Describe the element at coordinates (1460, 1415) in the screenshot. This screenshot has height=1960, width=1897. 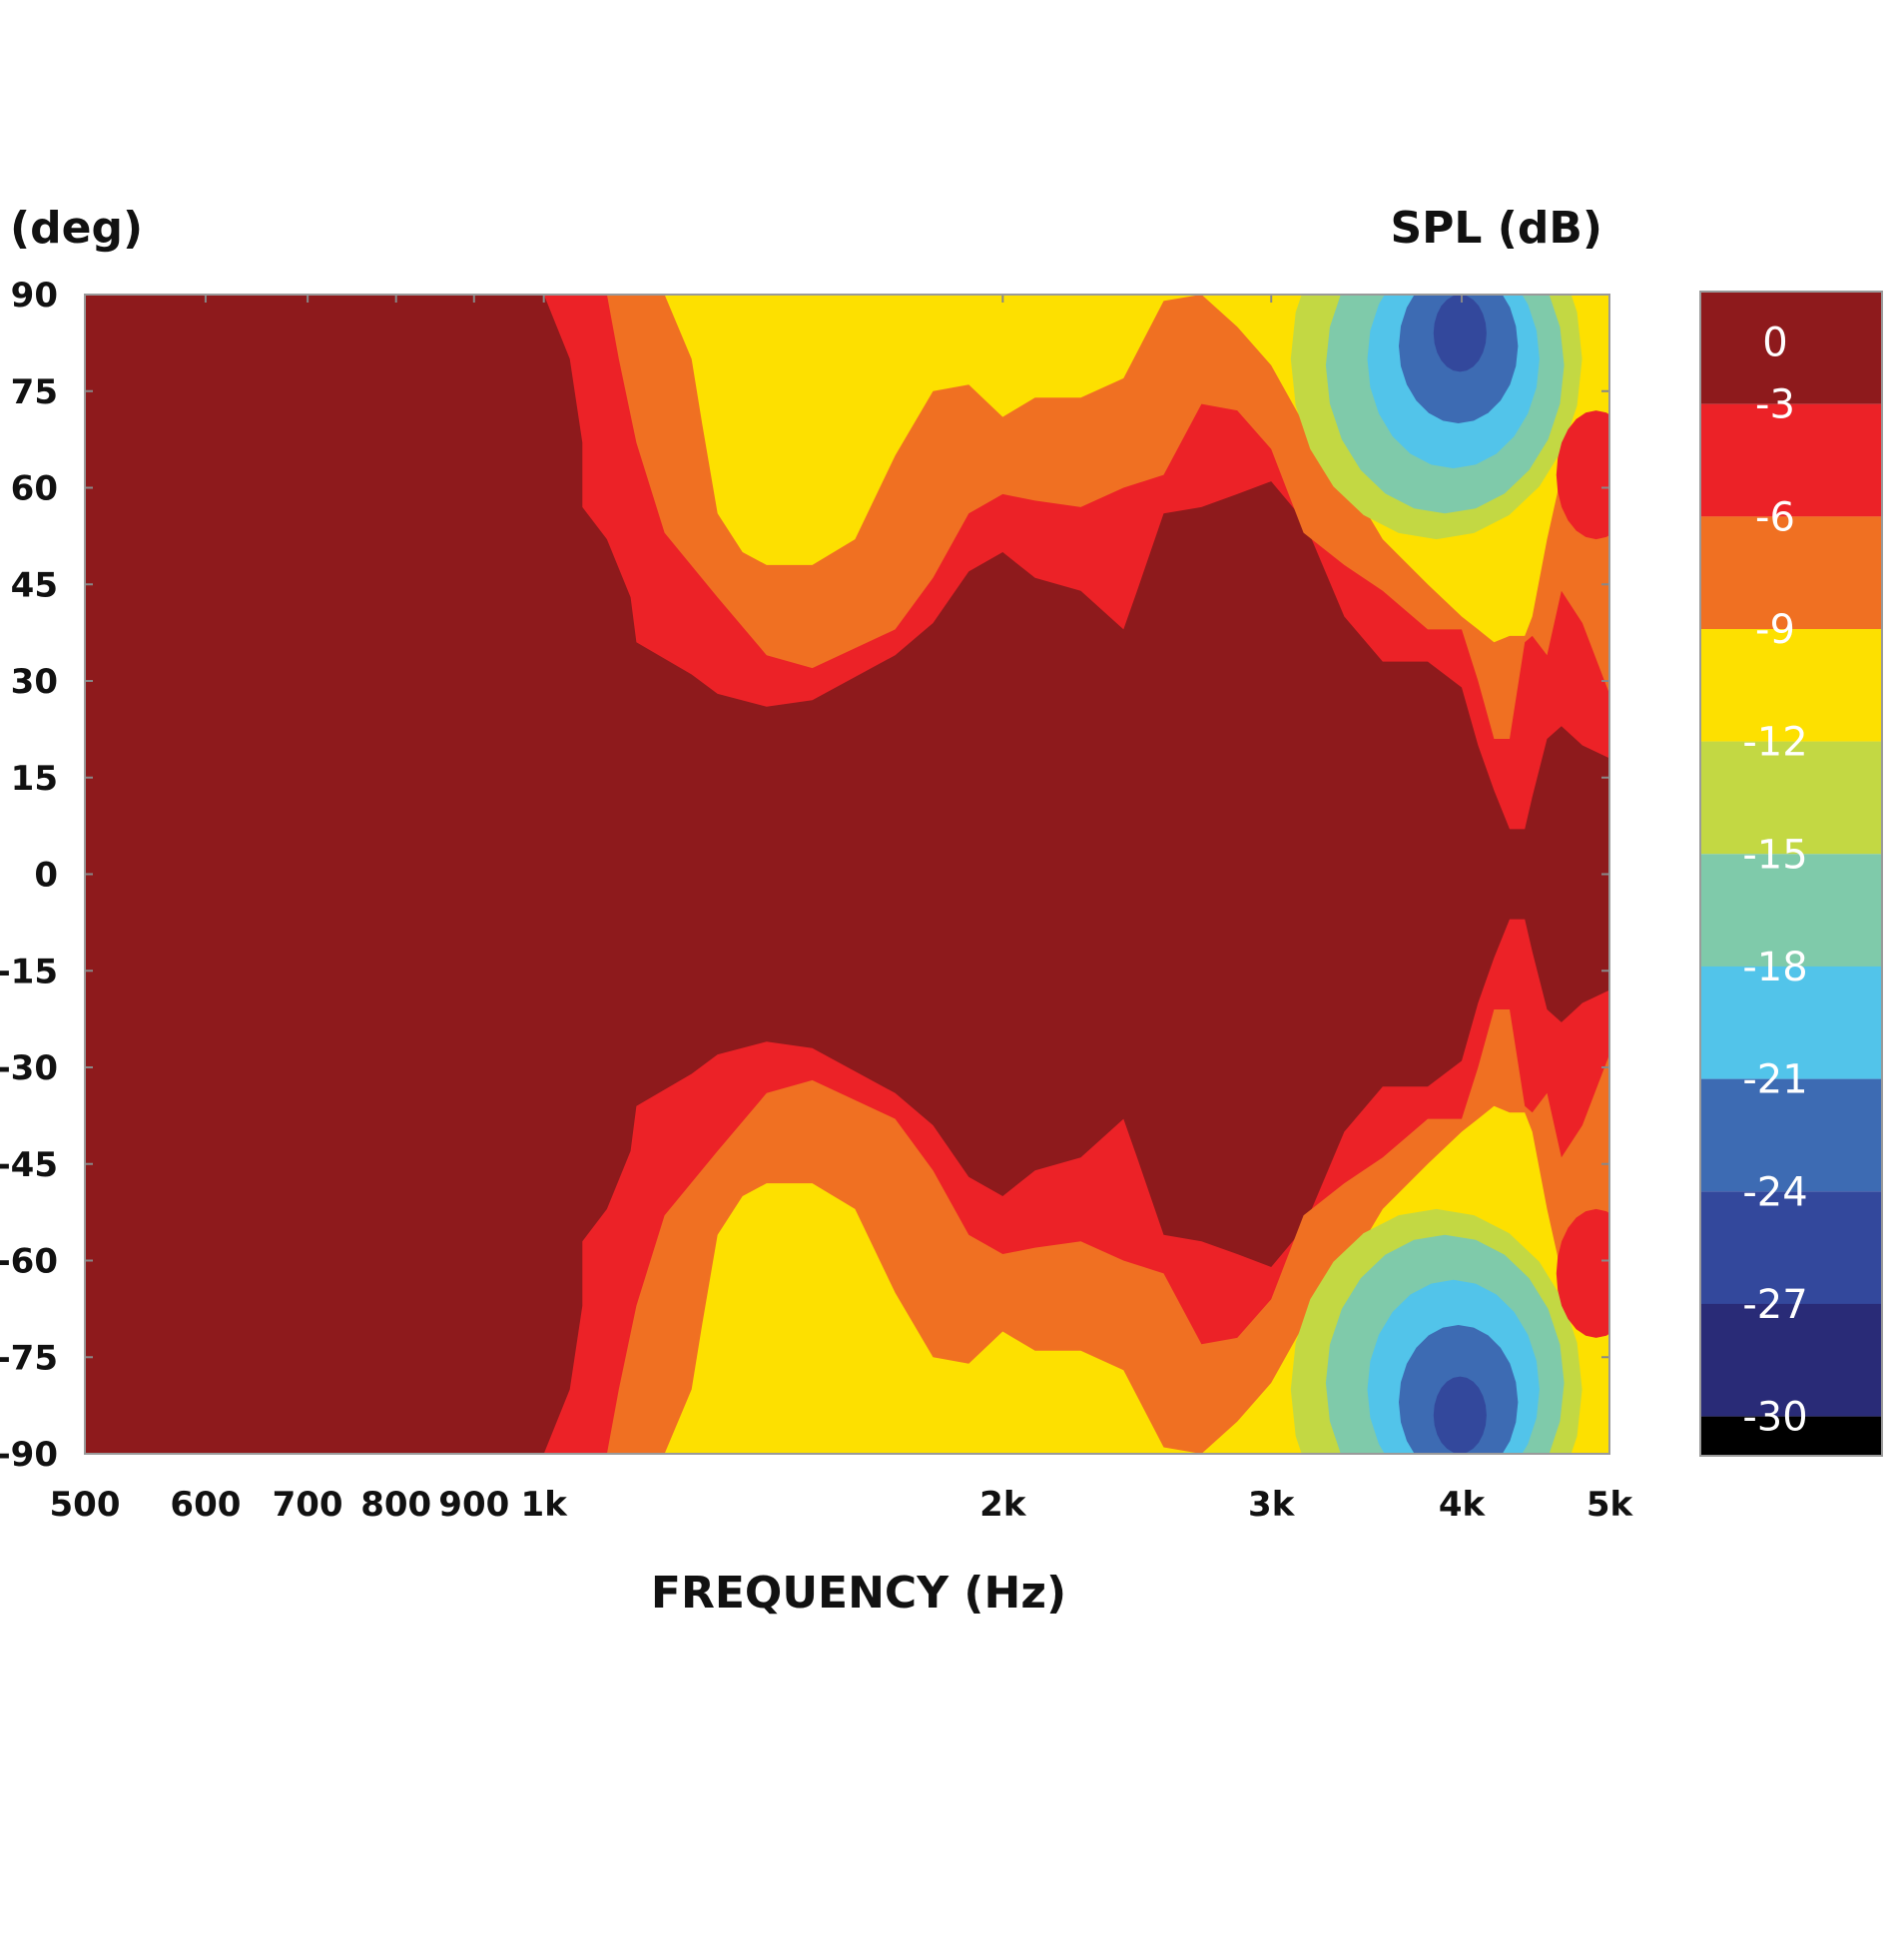
I see `region-lower-m24db` at that location.